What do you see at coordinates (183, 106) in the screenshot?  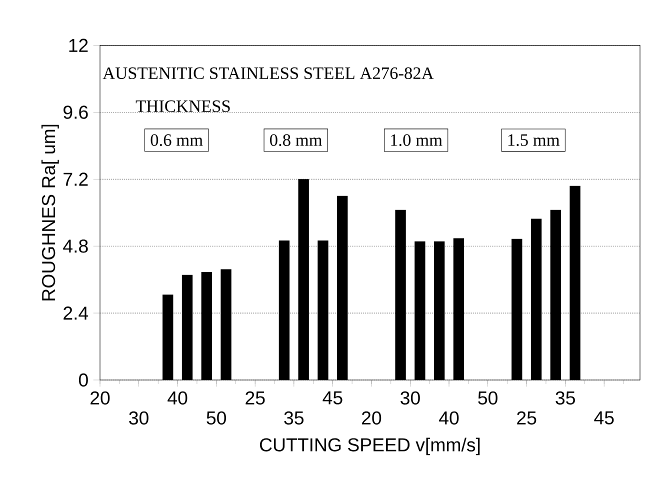 I see `annotation: THICKNESS` at bounding box center [183, 106].